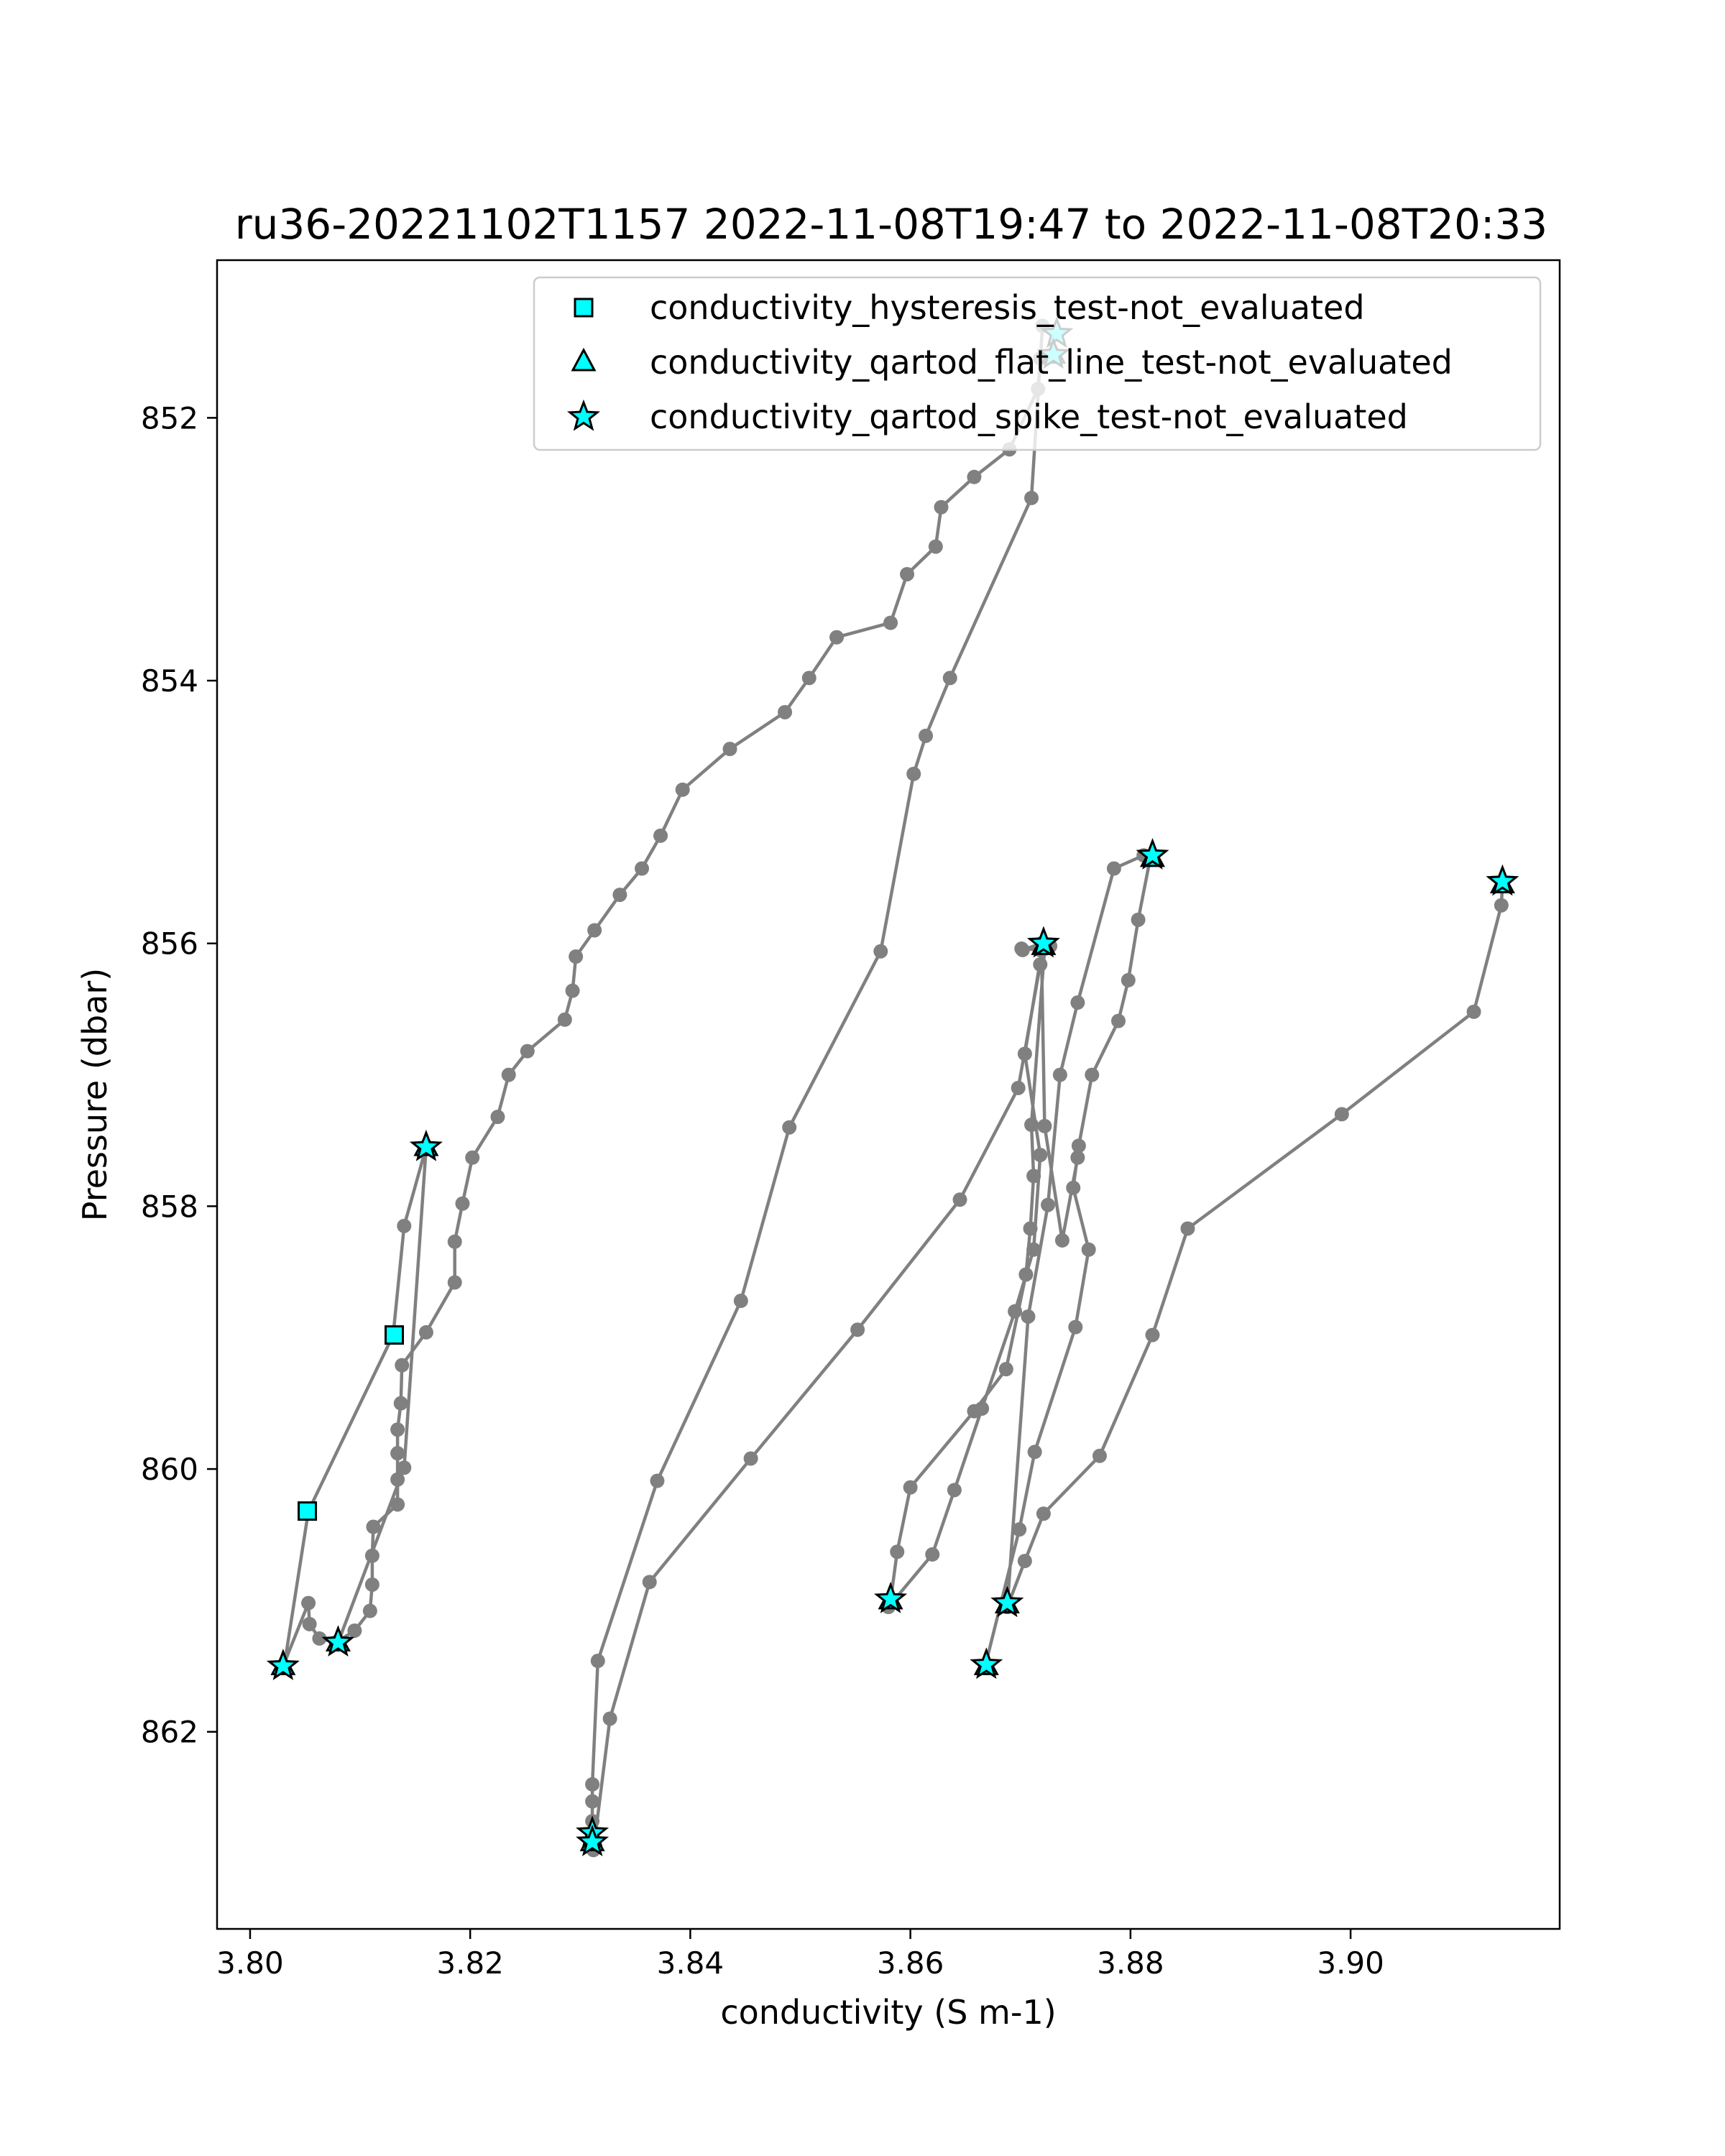 The image size is (1725, 2156). I want to click on x-tick-label: 3.80, so click(250, 1963).